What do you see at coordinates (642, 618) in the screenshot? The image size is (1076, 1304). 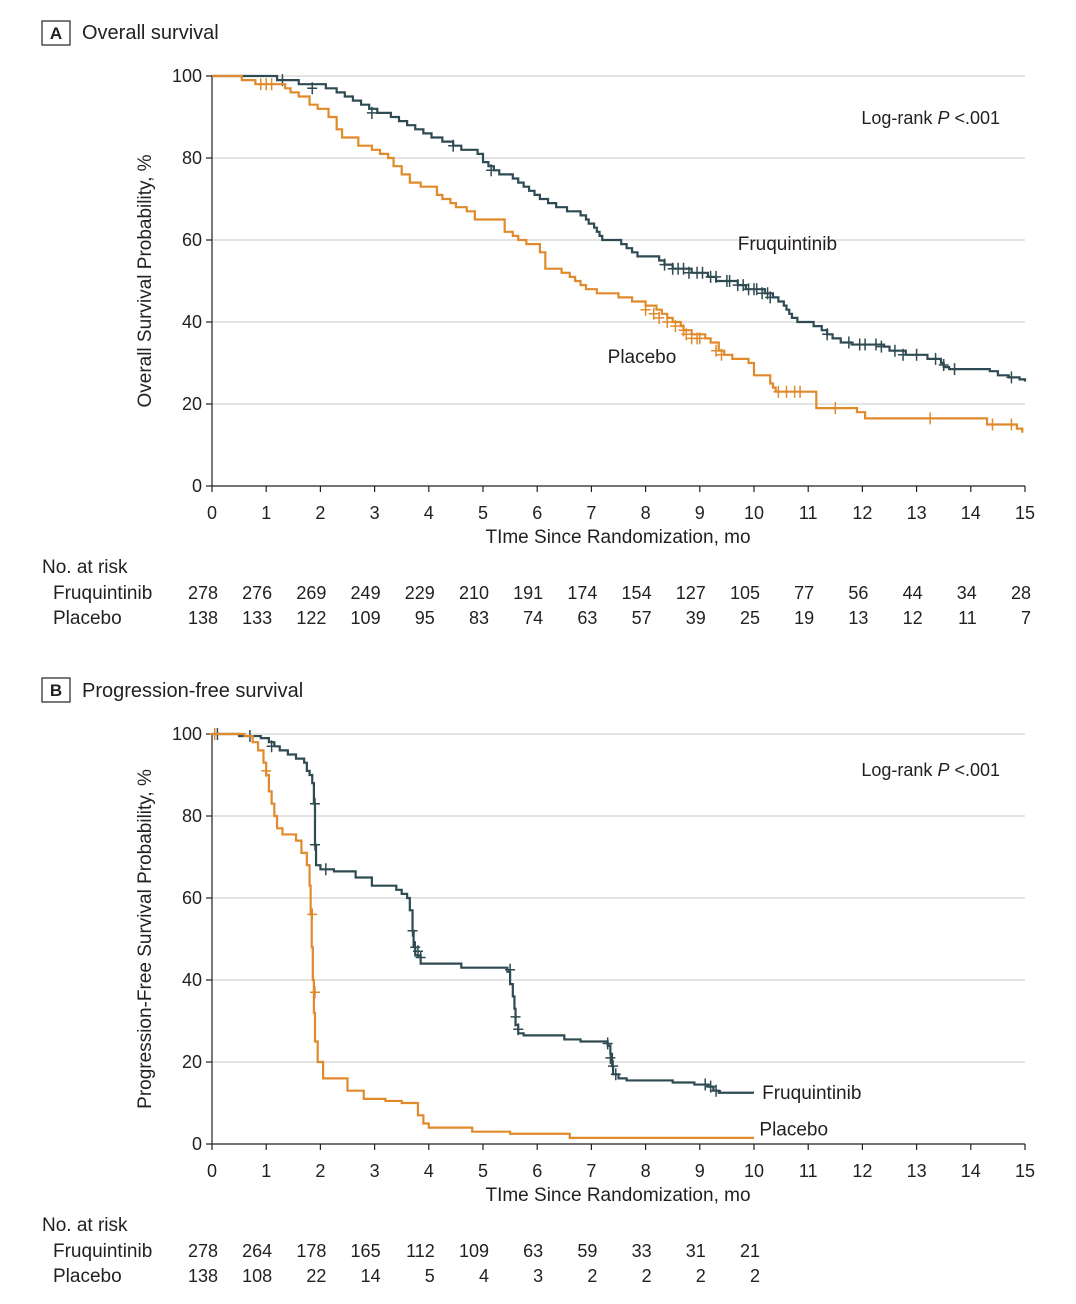 I see `panel-a-risk-value: 57` at bounding box center [642, 618].